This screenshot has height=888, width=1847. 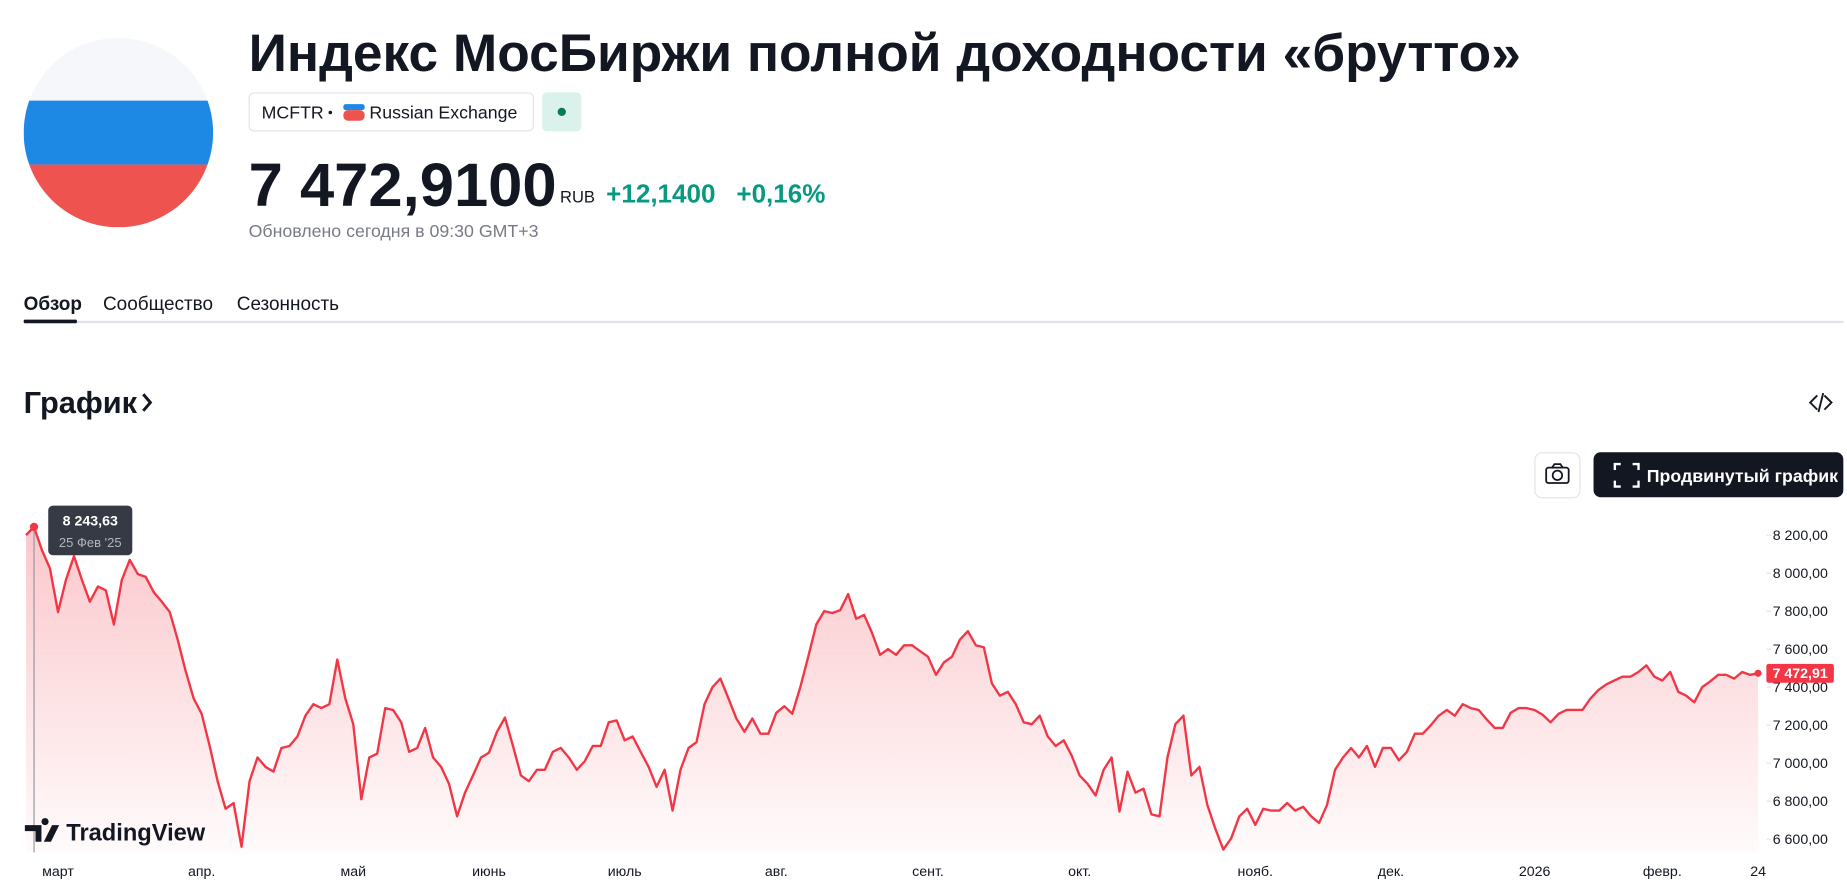 I want to click on y-tick-label: 7 000,00, so click(x=1800, y=764).